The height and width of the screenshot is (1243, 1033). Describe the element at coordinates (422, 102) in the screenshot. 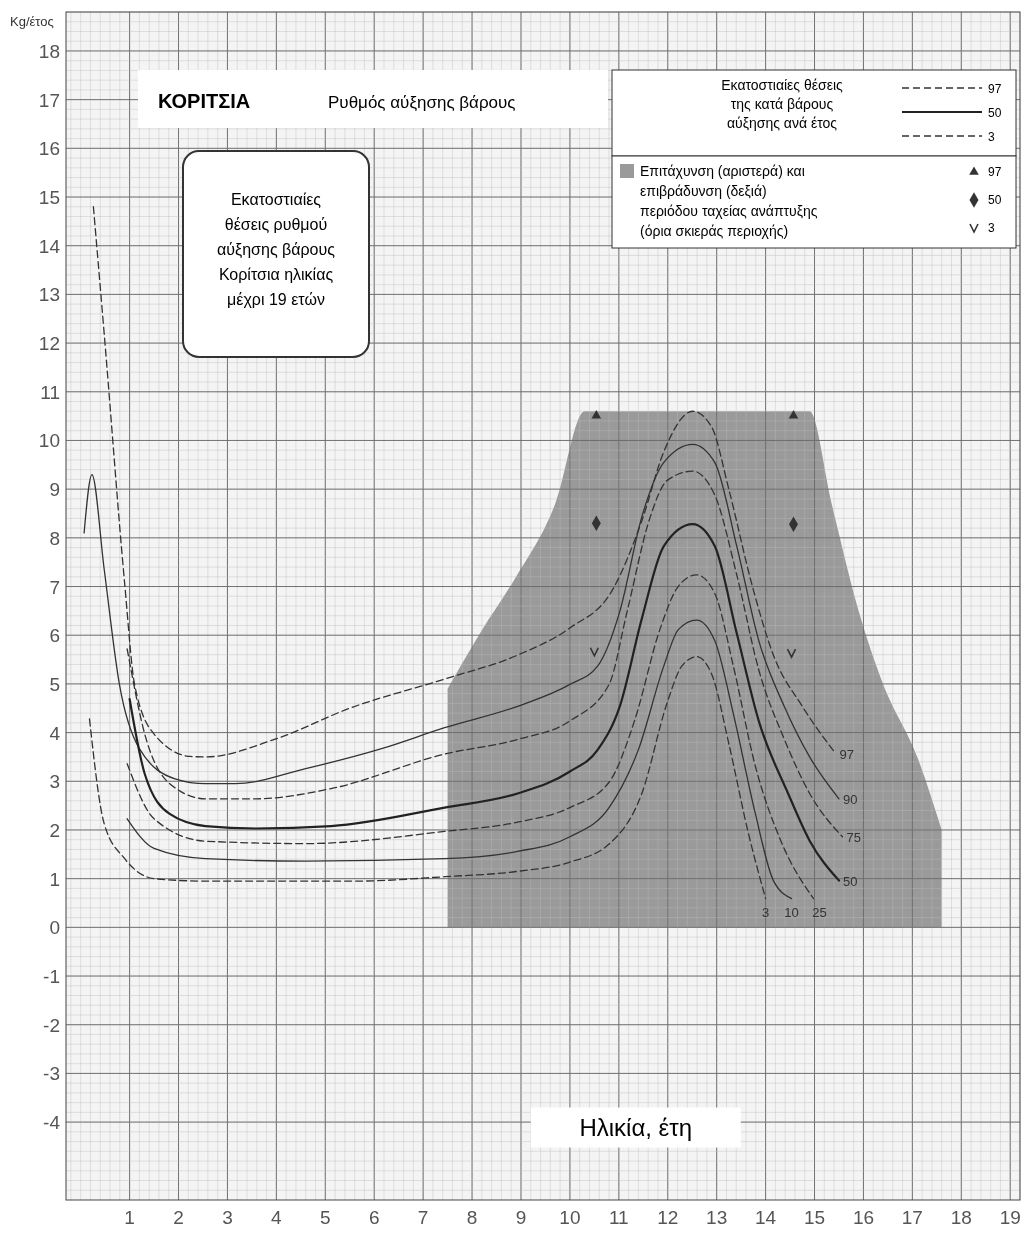

I see `text: Ρυθμός αύξησης βάρους` at that location.